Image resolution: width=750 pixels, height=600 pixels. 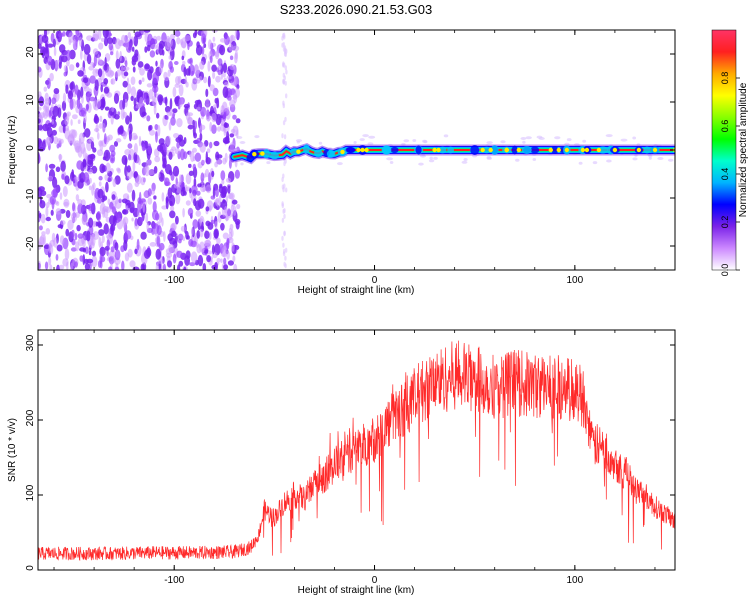 What do you see at coordinates (30, 148) in the screenshot?
I see `y-tick-label: 0` at bounding box center [30, 148].